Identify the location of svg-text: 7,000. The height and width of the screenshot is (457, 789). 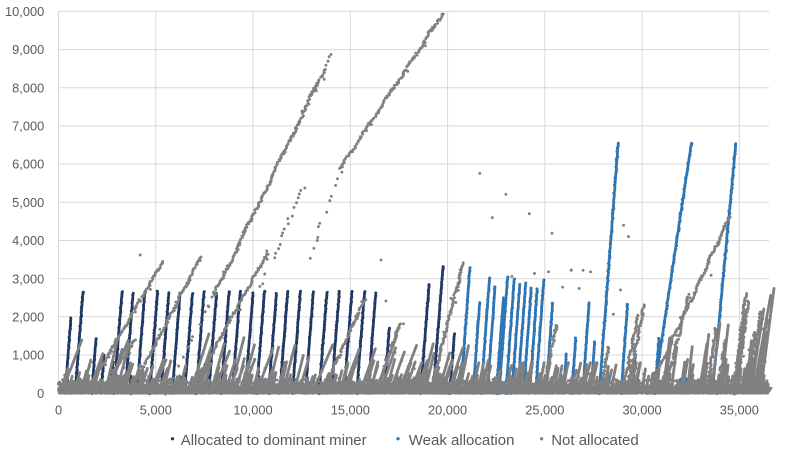
(28, 126).